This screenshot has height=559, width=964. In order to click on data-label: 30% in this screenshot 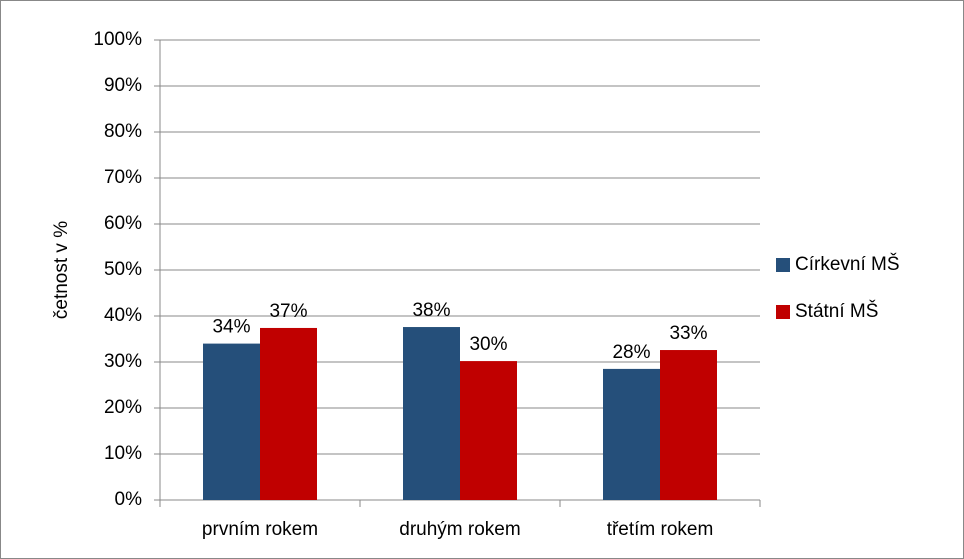, I will do `click(488, 344)`.